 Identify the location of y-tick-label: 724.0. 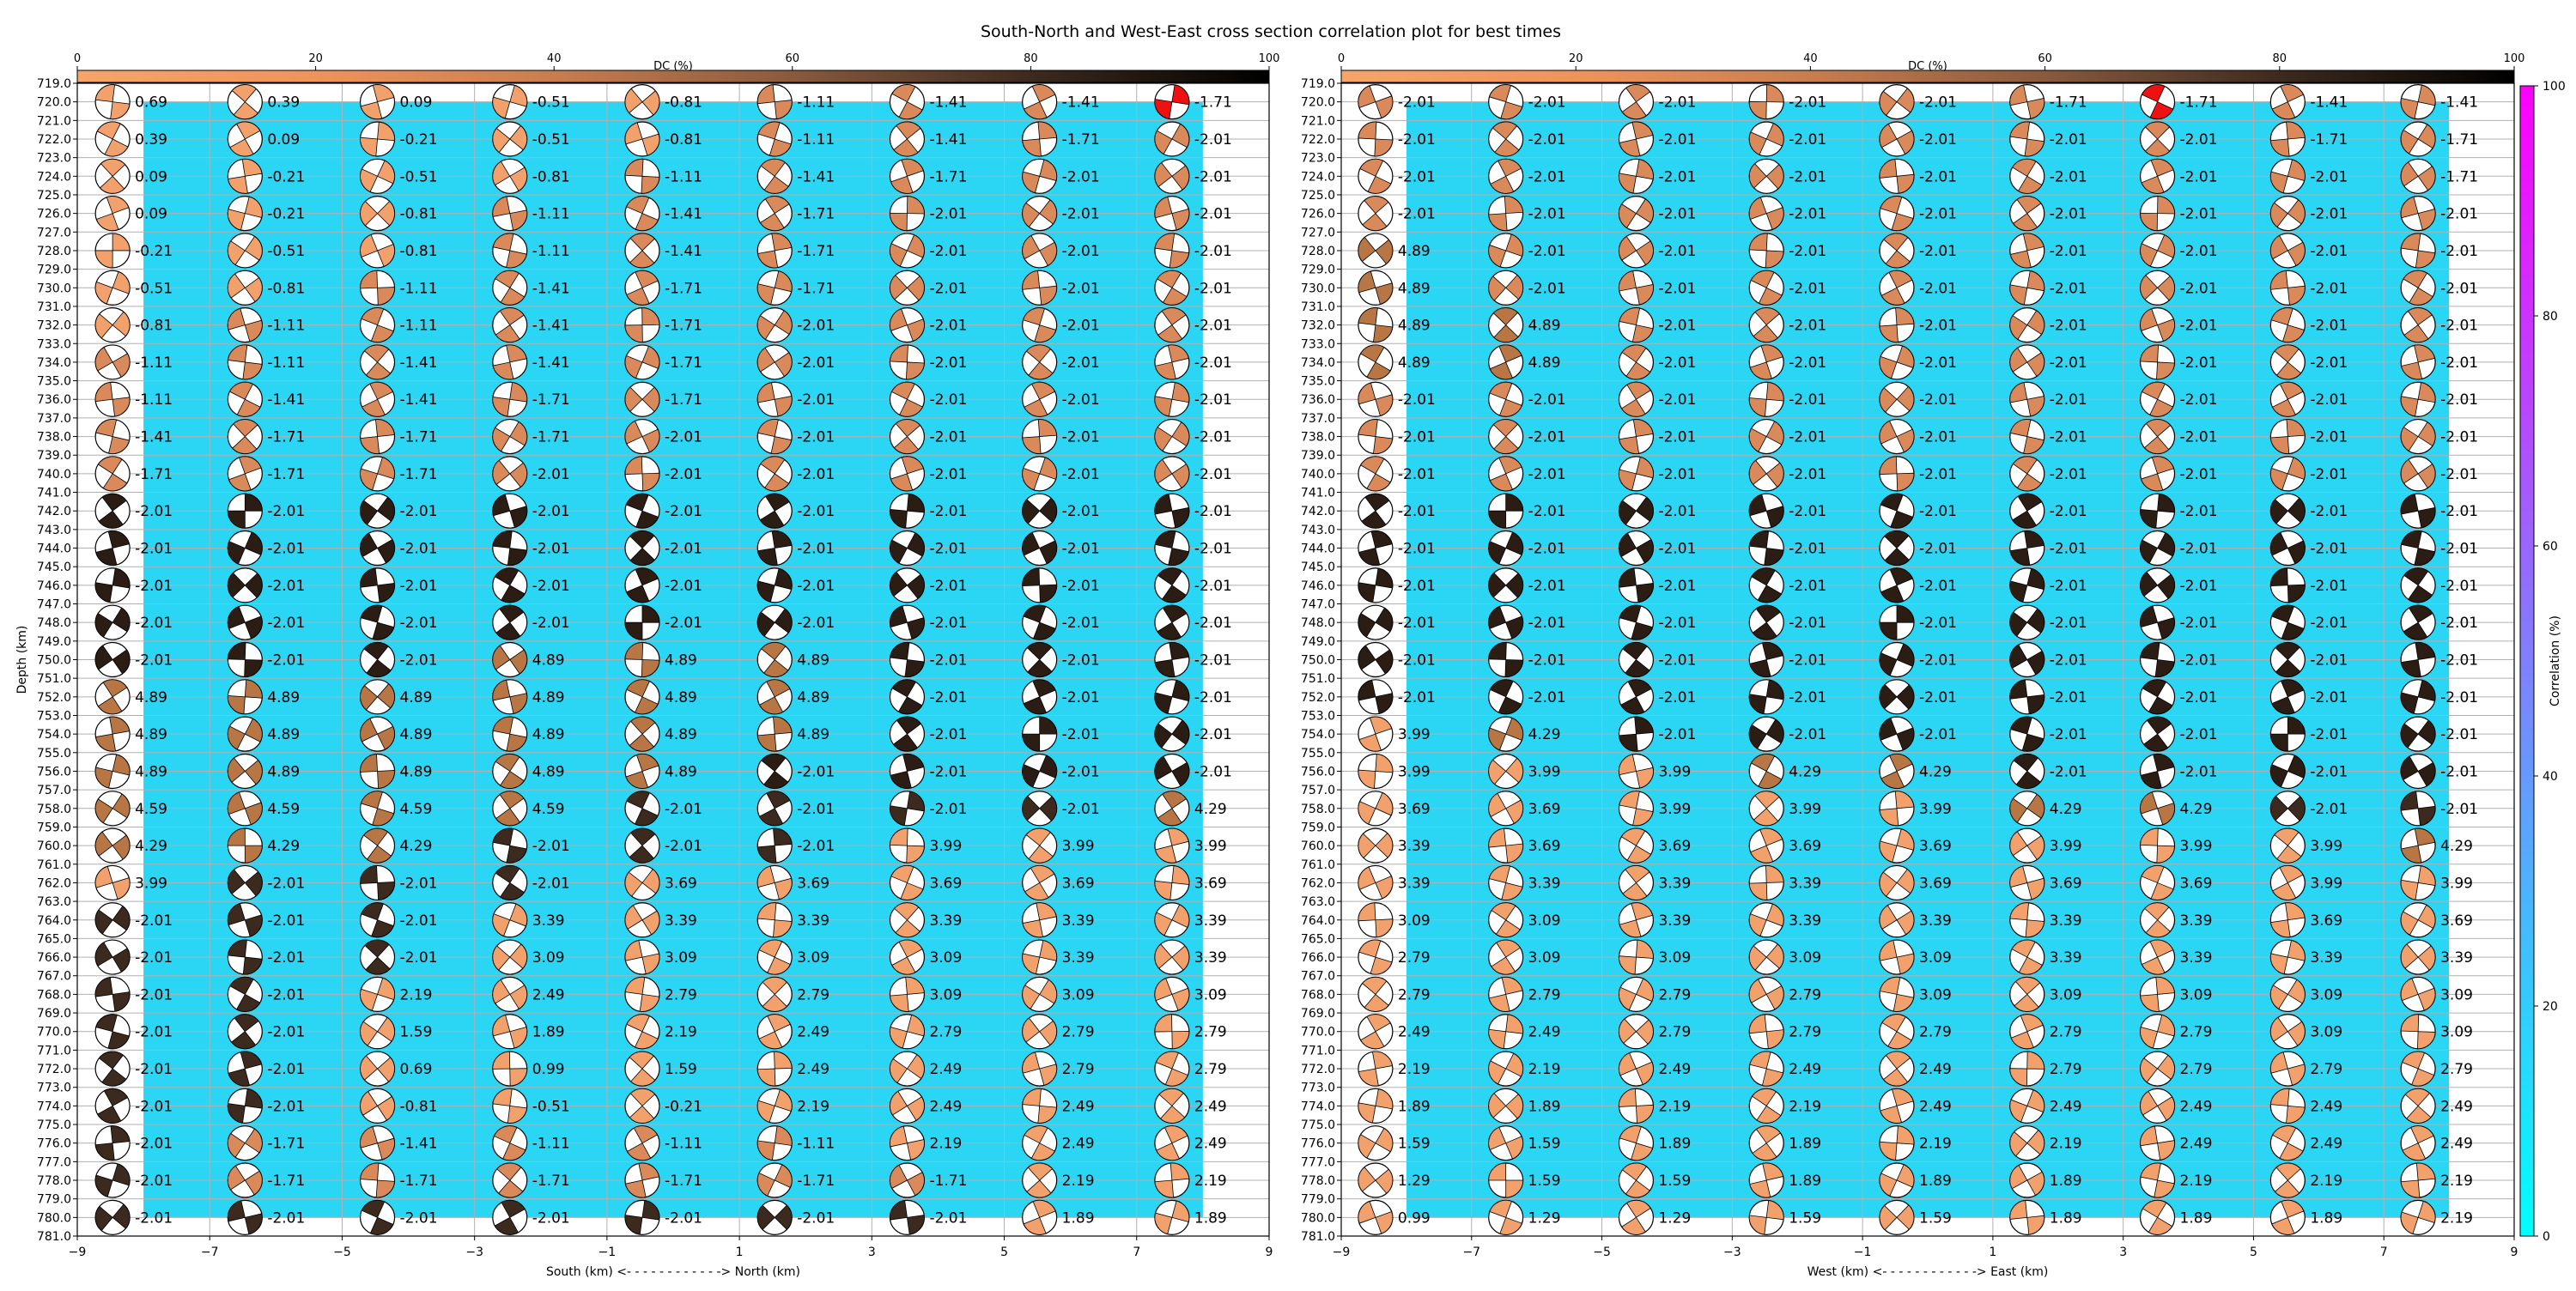
(54, 177).